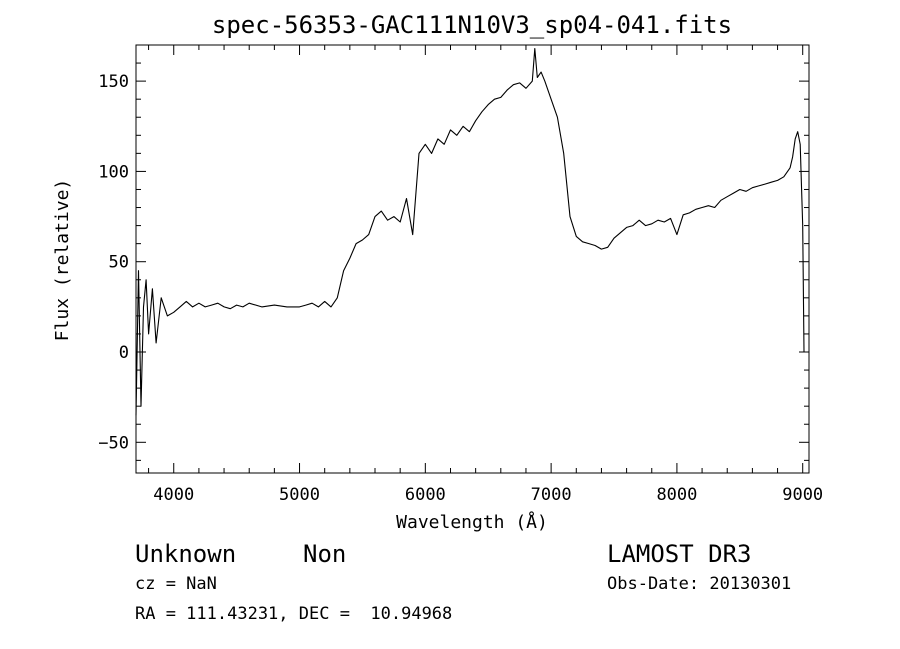 This screenshot has width=900, height=649. What do you see at coordinates (62, 260) in the screenshot?
I see `y-axis-label: Flux (relative)` at bounding box center [62, 260].